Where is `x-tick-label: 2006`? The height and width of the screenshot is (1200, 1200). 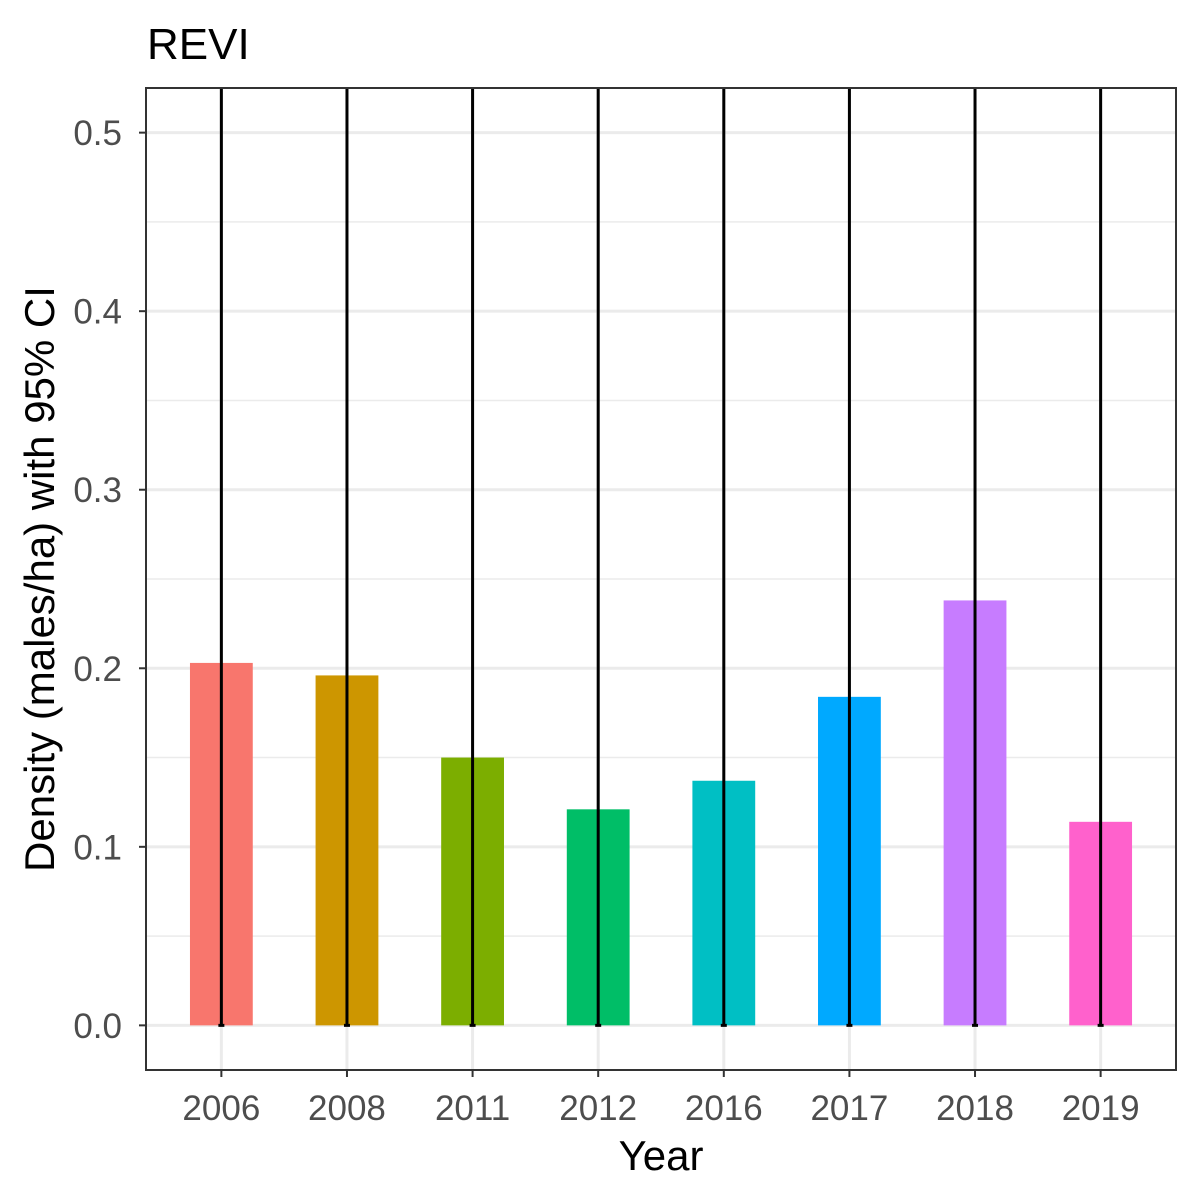 x-tick-label: 2006 is located at coordinates (221, 1108).